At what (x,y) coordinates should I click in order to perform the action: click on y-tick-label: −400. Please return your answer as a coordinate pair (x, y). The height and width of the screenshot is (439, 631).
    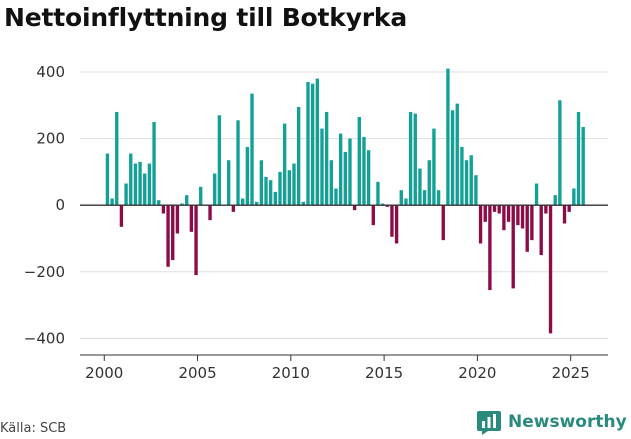
    Looking at the image, I should click on (44, 338).